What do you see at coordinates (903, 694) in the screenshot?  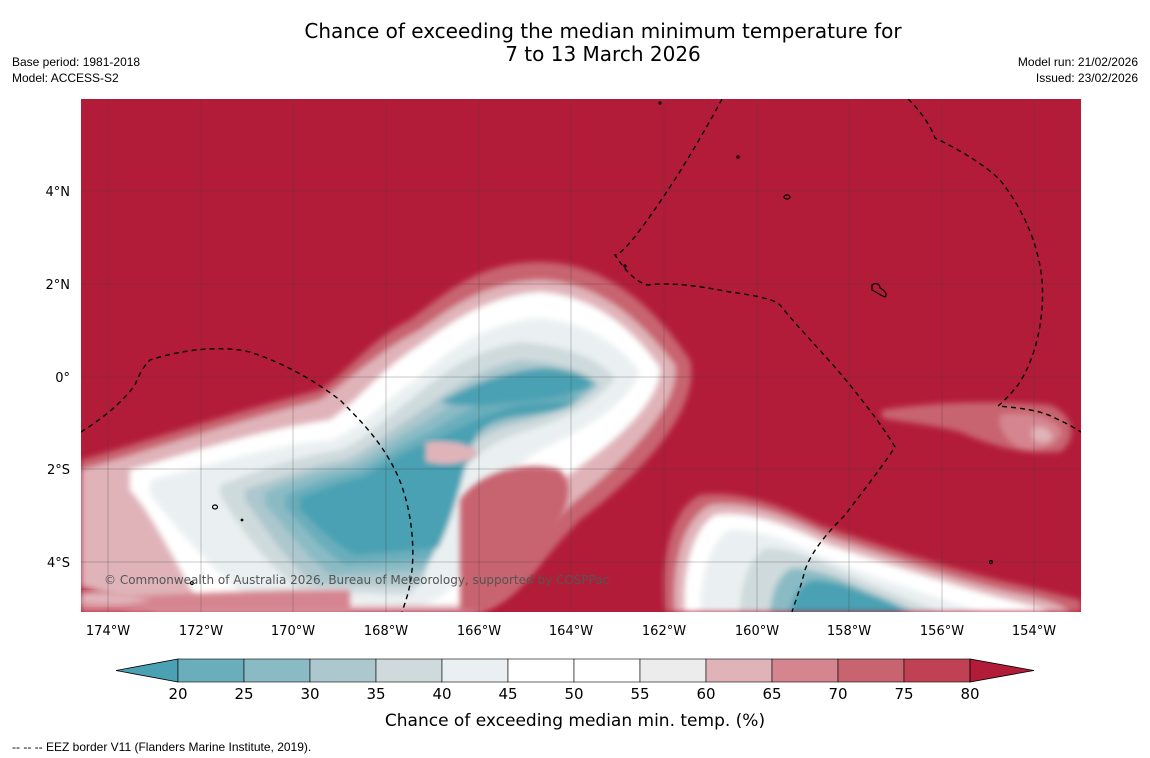 I see `cb-tick-75: 75` at bounding box center [903, 694].